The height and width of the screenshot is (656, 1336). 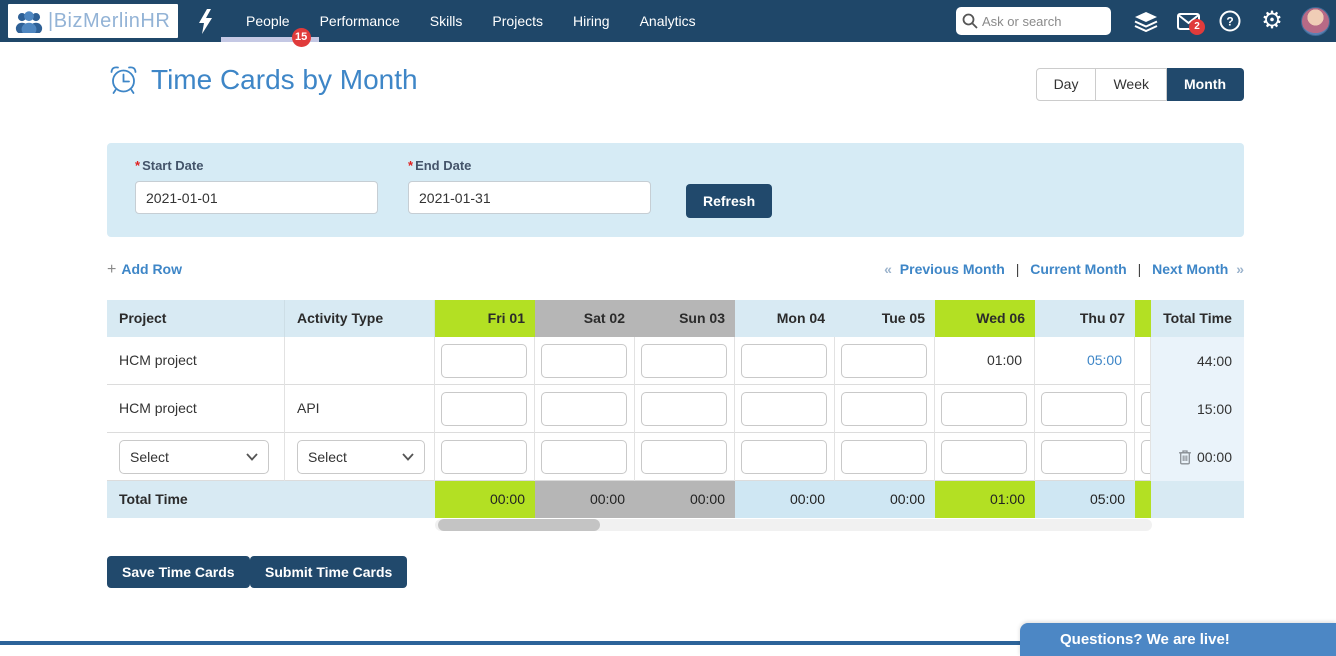 I want to click on column-header-sat02: Sat 02, so click(x=585, y=318).